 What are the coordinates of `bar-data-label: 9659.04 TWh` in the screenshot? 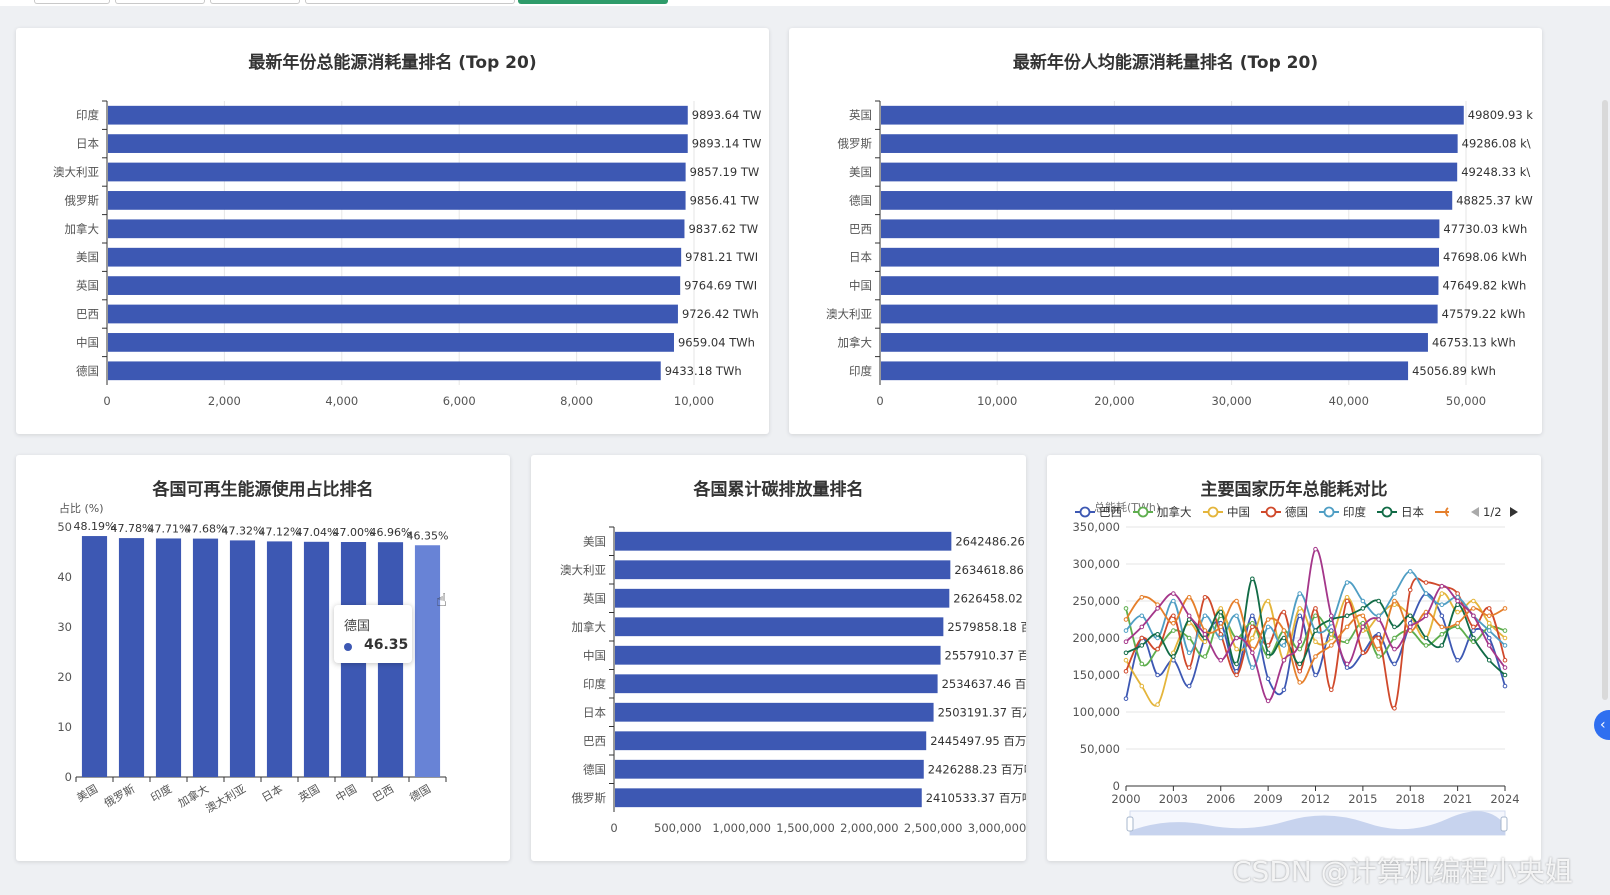 It's located at (716, 342).